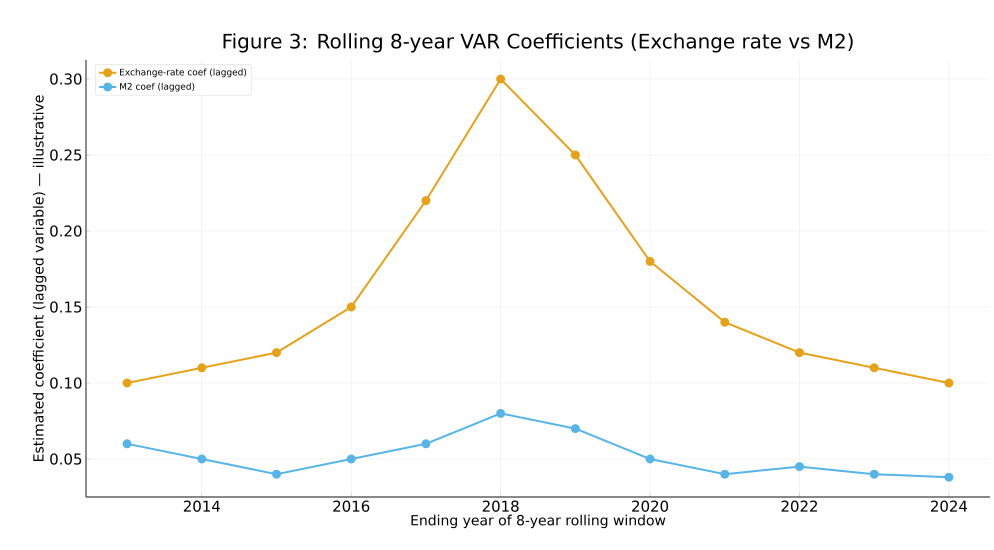 The image size is (994, 550). What do you see at coordinates (202, 506) in the screenshot?
I see `x-tick-label: 2014` at bounding box center [202, 506].